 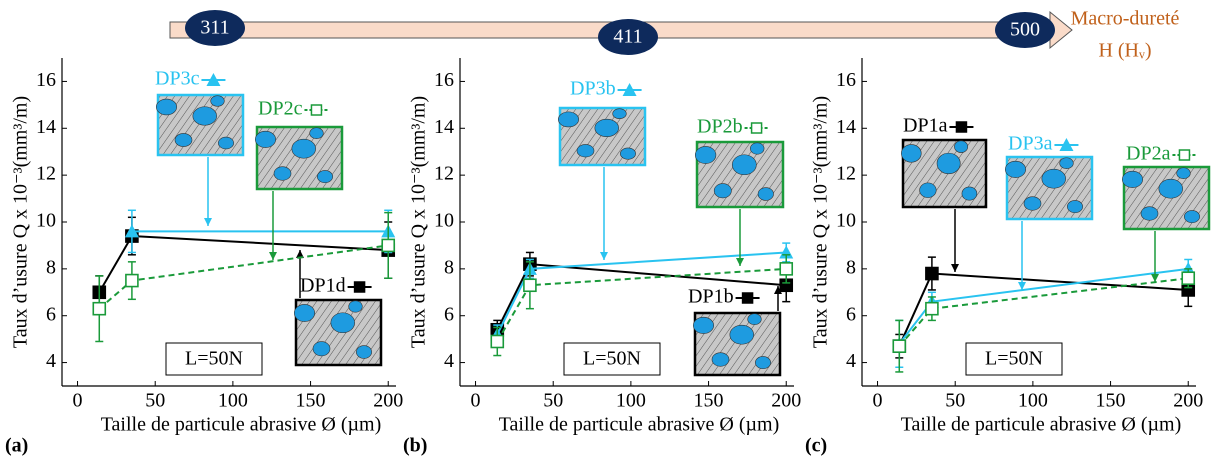 I want to click on y-tick-label: 6, so click(x=51, y=314).